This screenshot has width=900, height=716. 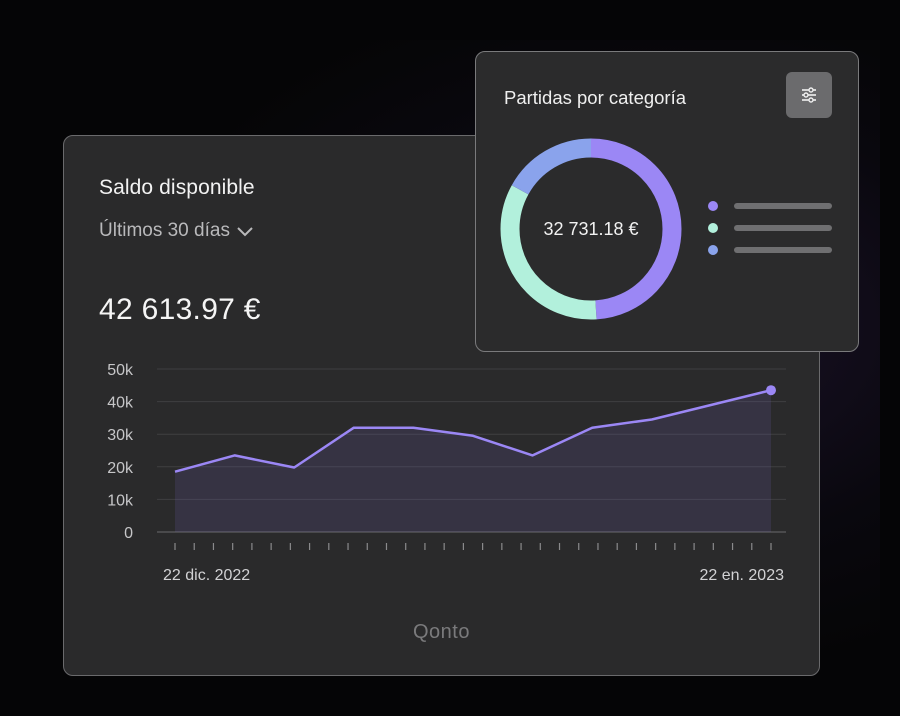 What do you see at coordinates (771, 390) in the screenshot?
I see `balance-end-point` at bounding box center [771, 390].